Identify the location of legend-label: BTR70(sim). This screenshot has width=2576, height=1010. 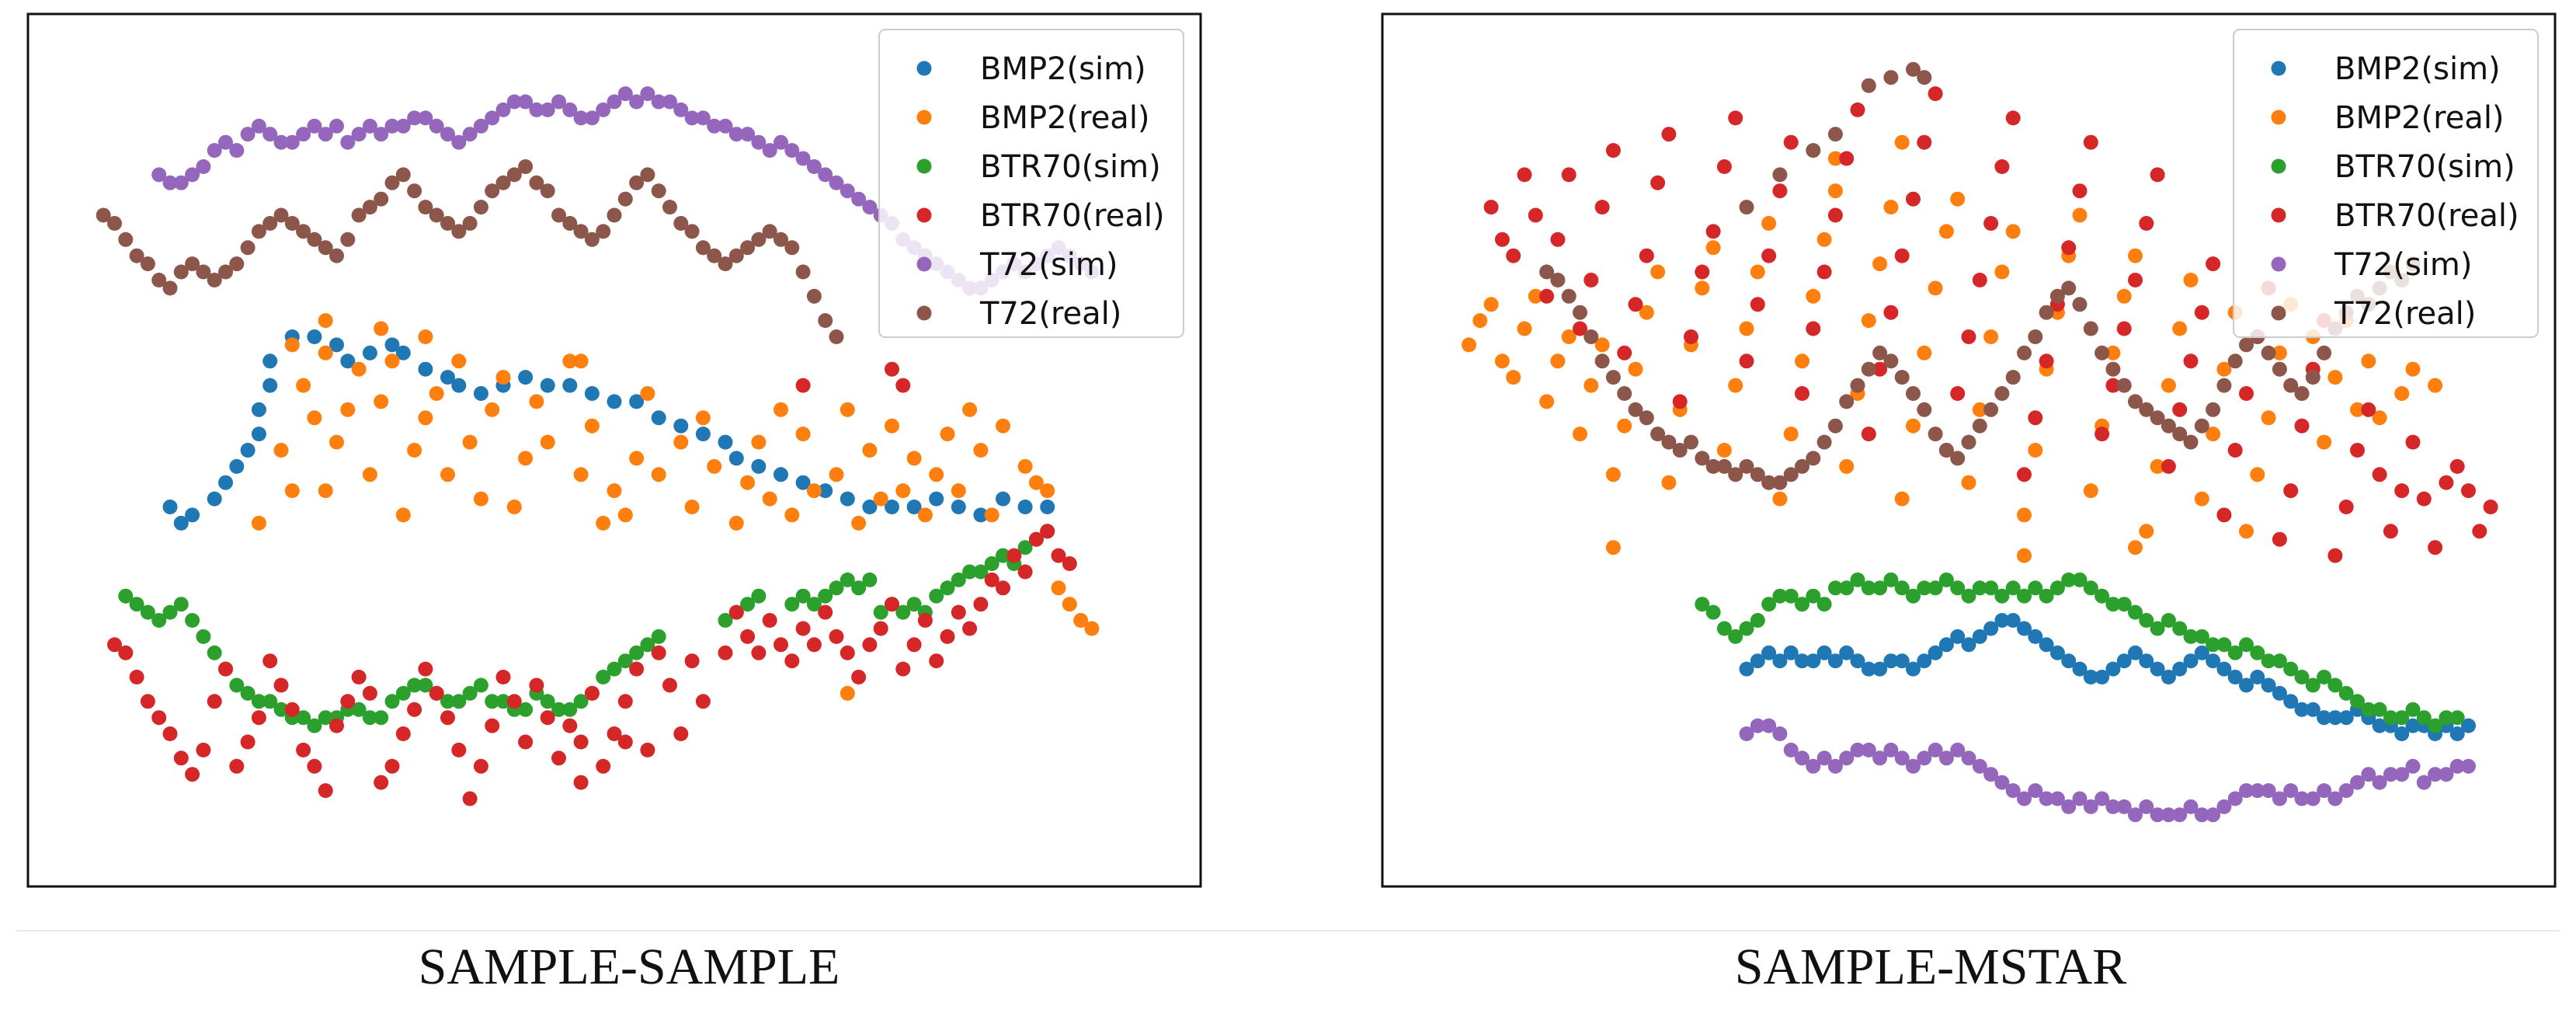
(2424, 167).